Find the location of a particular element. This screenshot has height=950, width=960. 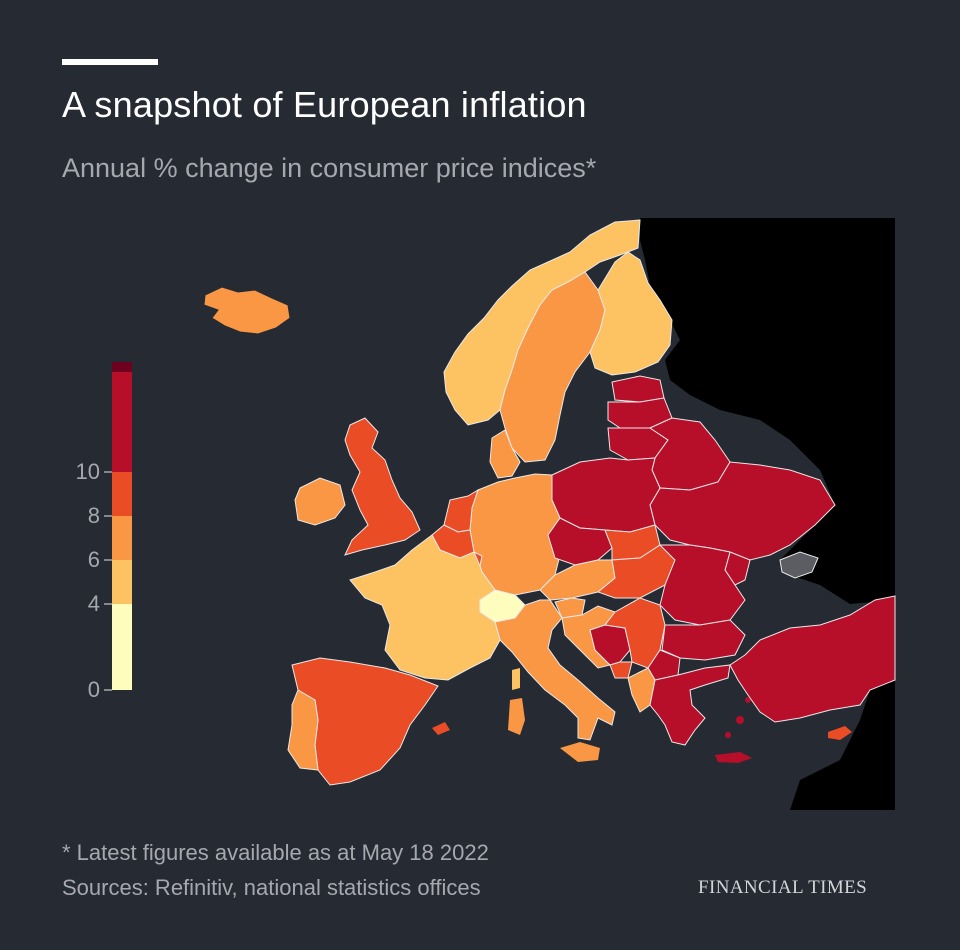

country-hungary is located at coordinates (636, 571).